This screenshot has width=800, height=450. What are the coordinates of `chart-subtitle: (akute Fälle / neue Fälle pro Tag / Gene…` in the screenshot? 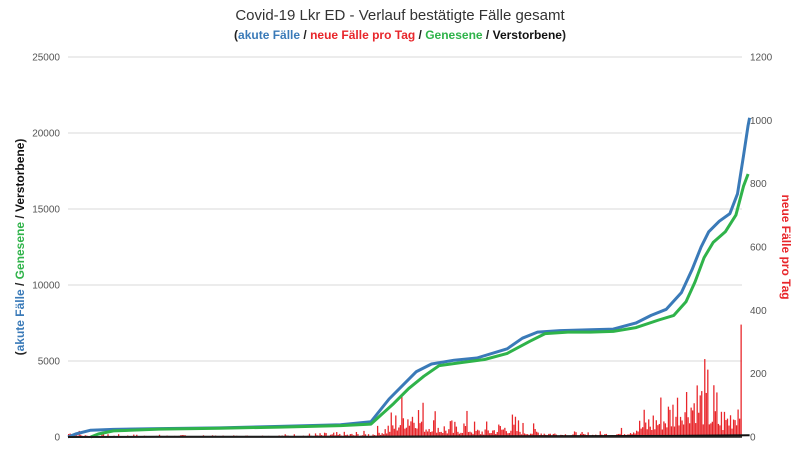 It's located at (400, 35).